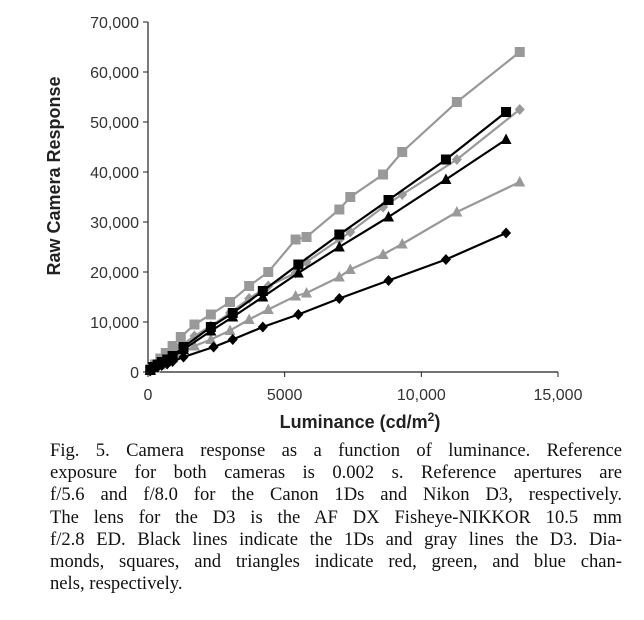 Image resolution: width=644 pixels, height=620 pixels. What do you see at coordinates (114, 23) in the screenshot?
I see `y-tick-label: 70,000` at bounding box center [114, 23].